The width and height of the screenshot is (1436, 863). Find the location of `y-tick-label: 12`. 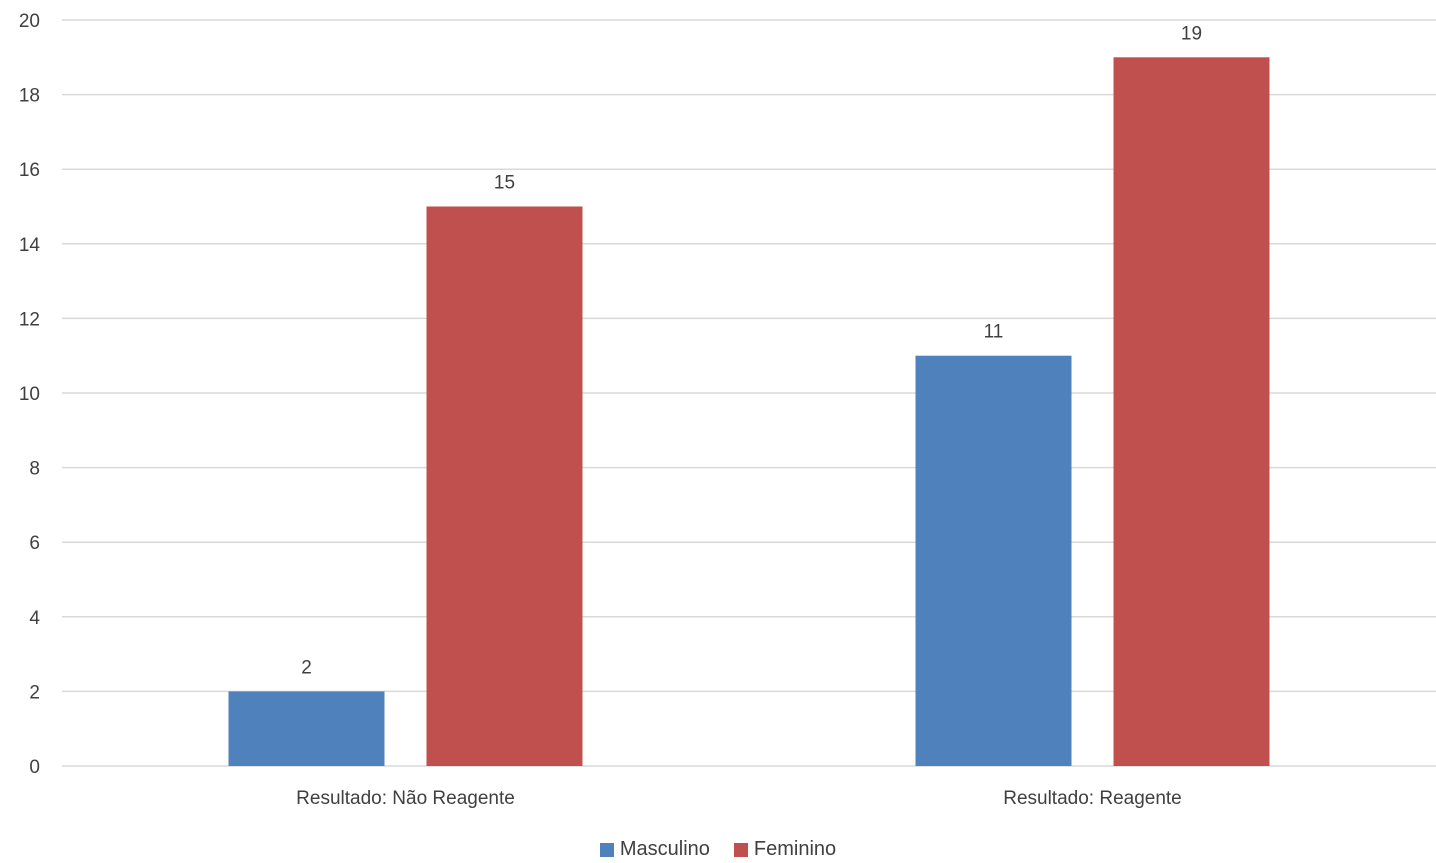

y-tick-label: 12 is located at coordinates (29, 319).